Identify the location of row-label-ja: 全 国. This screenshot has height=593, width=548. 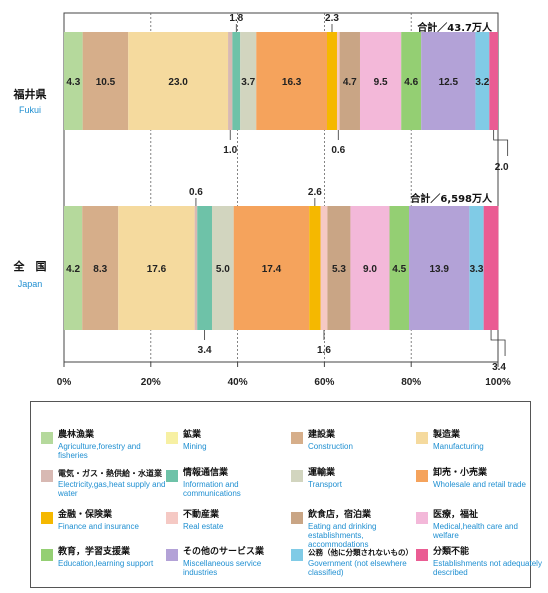
(30, 266).